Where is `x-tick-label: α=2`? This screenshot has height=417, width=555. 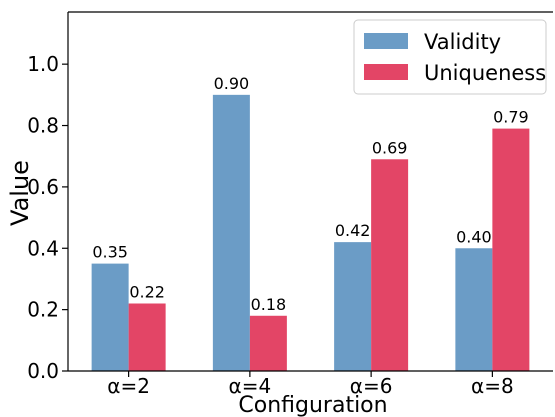 x-tick-label: α=2 is located at coordinates (128, 386).